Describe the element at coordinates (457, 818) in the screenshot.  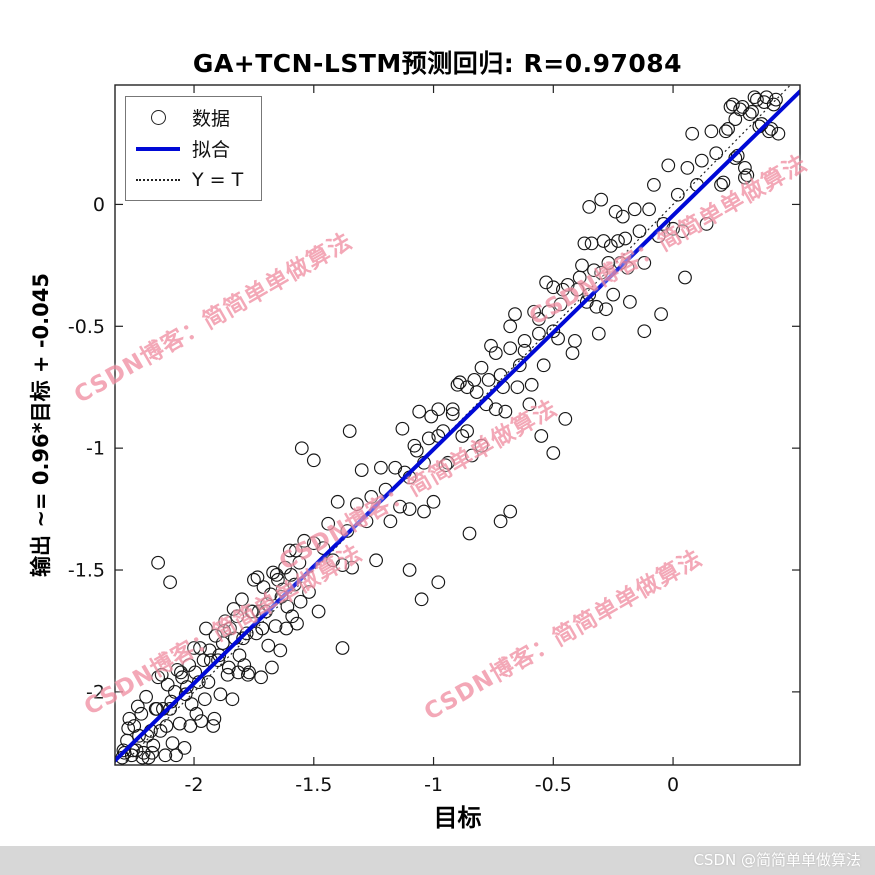
I see `x-axis-label: 目标` at that location.